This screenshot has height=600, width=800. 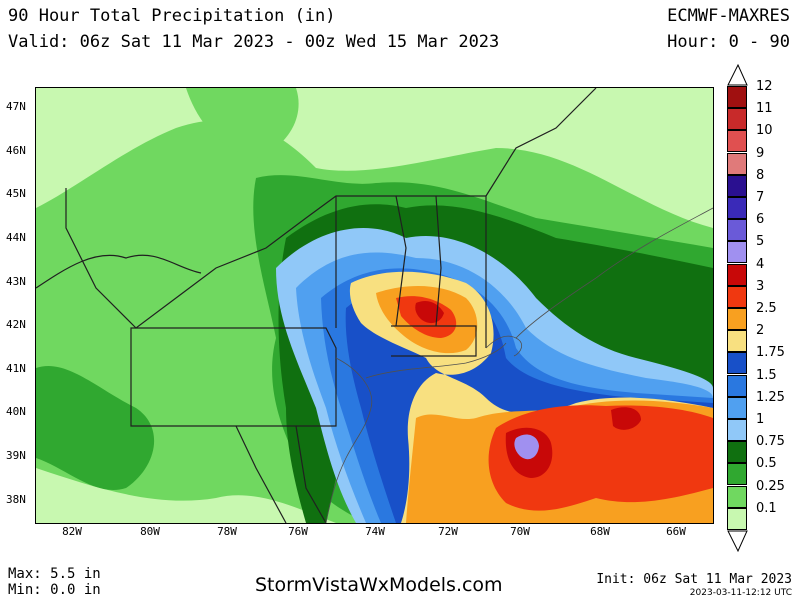 What do you see at coordinates (600, 458) in the screenshot?
I see `precip-band-3-south` at bounding box center [600, 458].